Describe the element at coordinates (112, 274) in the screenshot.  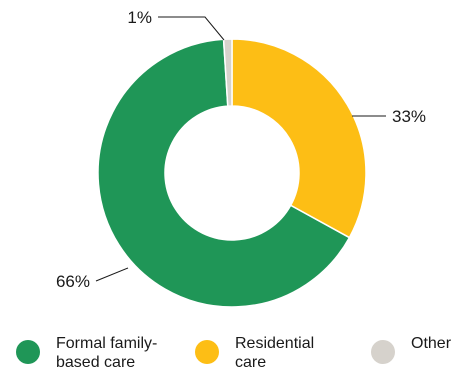
I see `leader-line-formal-family-based-care` at that location.